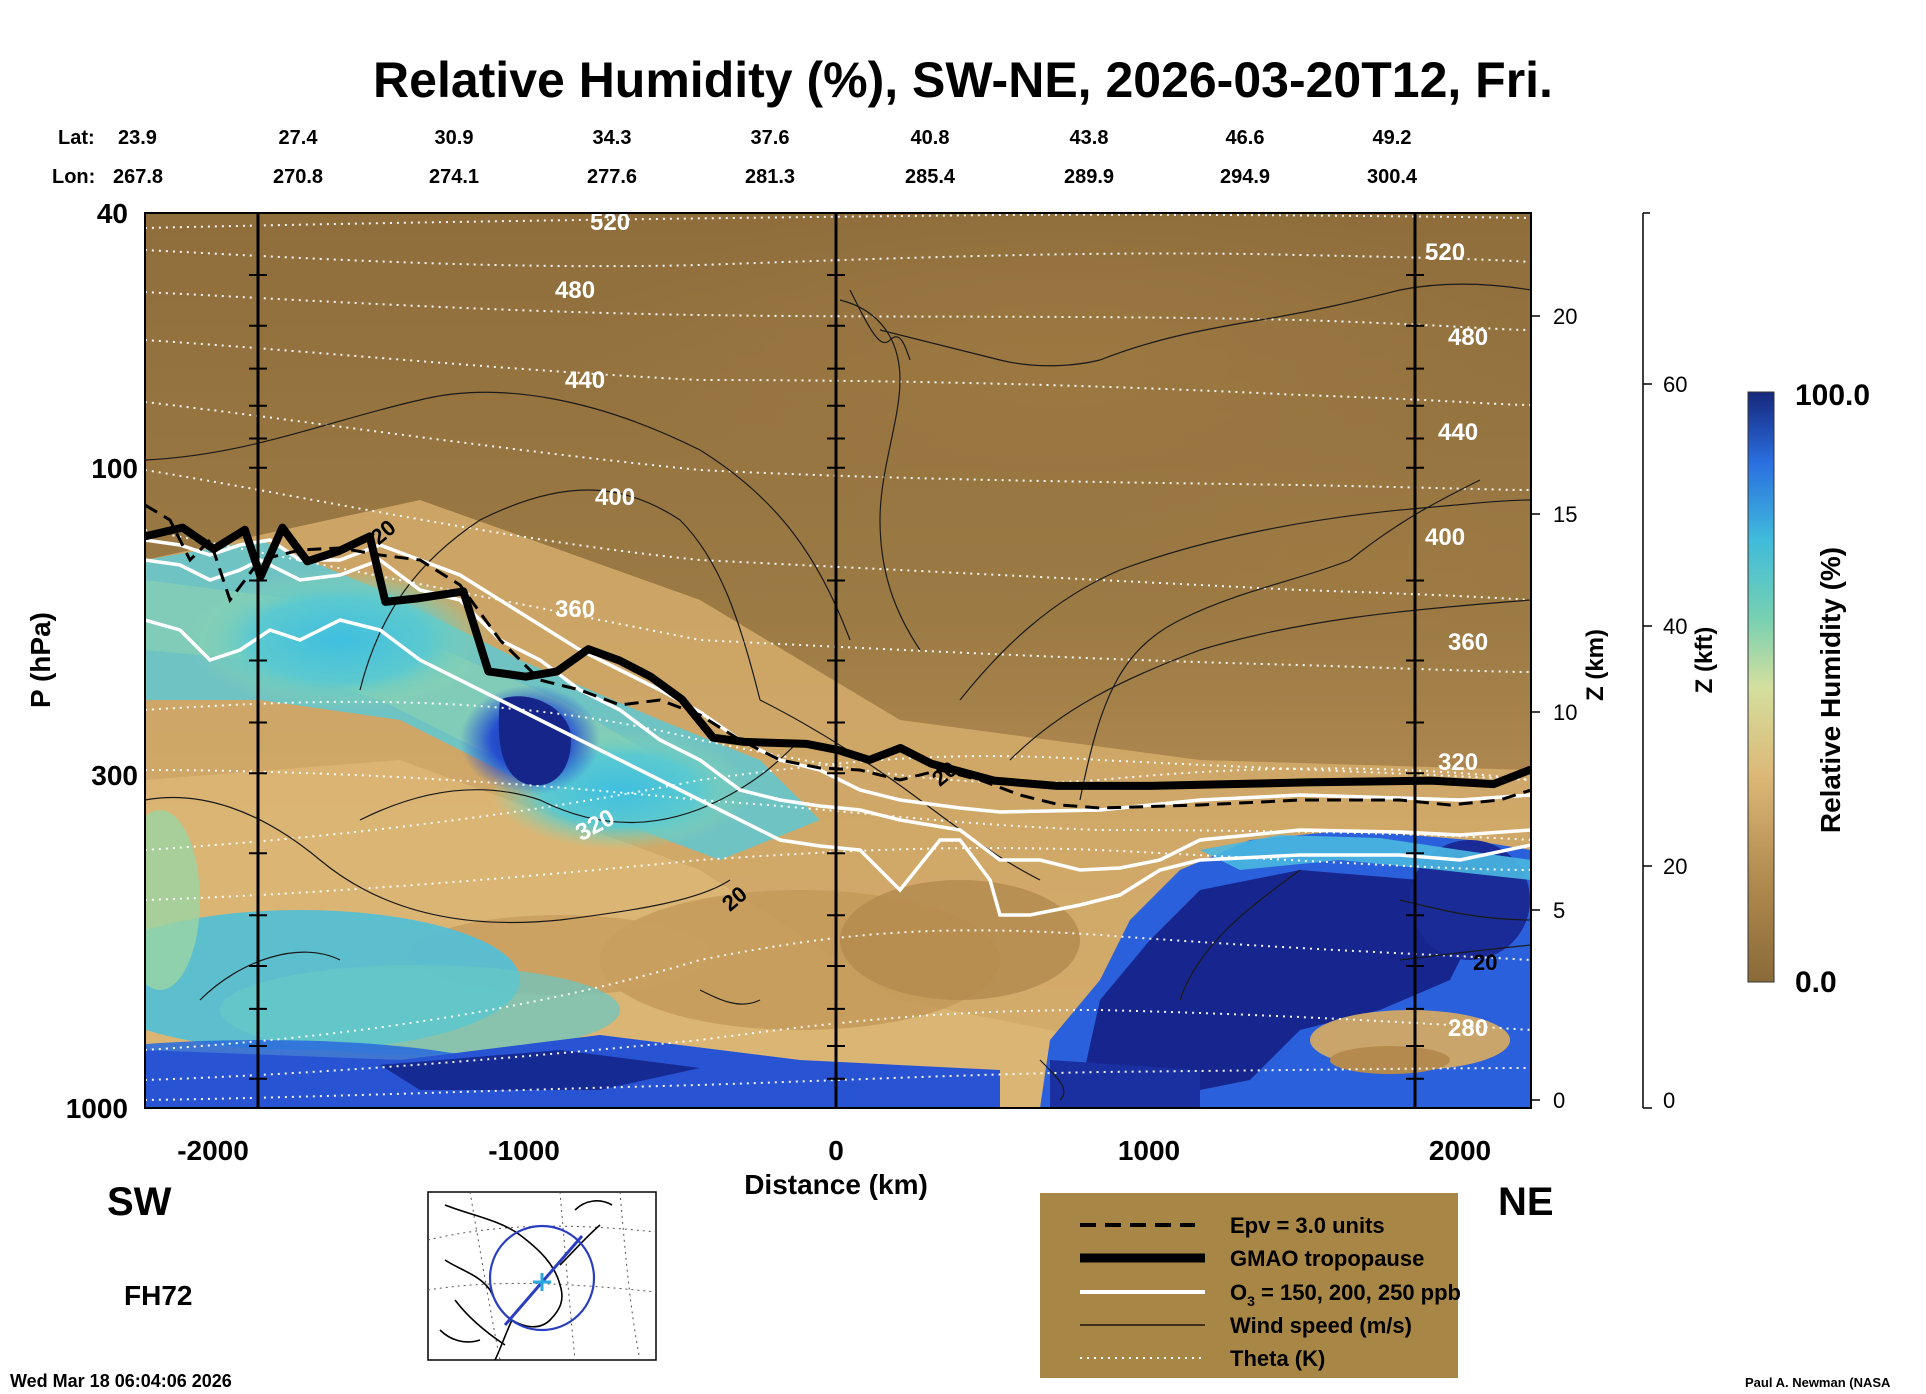  I want to click on legend-label-theta: Theta (K), so click(1277, 1358).